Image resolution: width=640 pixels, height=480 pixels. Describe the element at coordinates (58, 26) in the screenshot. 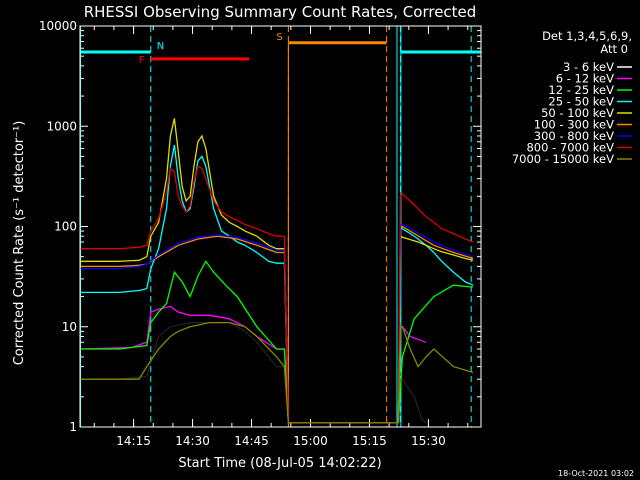

I see `y-tick-label: 10000` at that location.